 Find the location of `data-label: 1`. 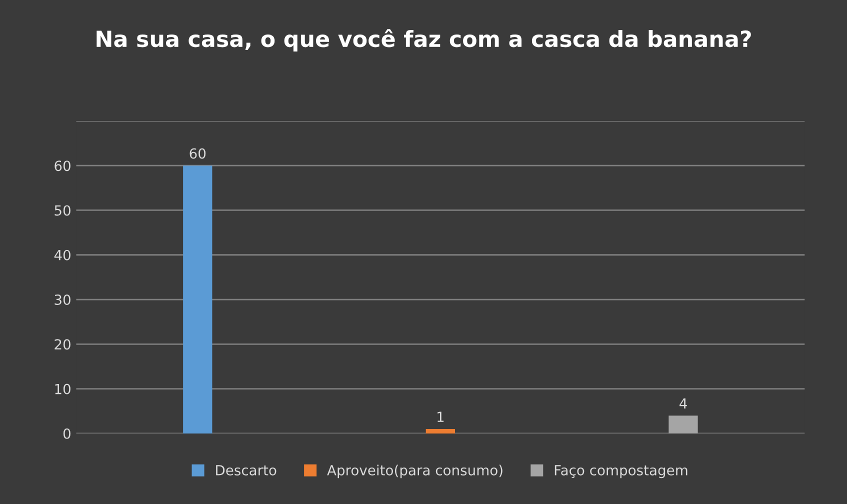

data-label: 1 is located at coordinates (441, 417).